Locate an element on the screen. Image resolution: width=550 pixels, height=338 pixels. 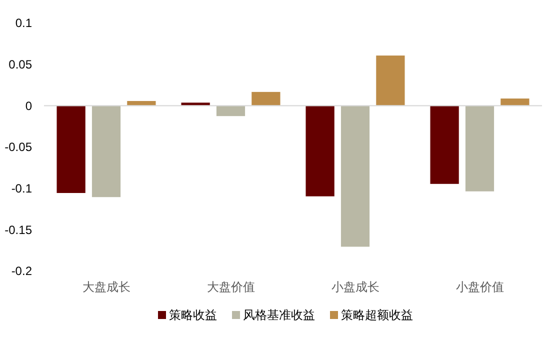
y-tick-label: -0.1 is located at coordinates (21, 189).